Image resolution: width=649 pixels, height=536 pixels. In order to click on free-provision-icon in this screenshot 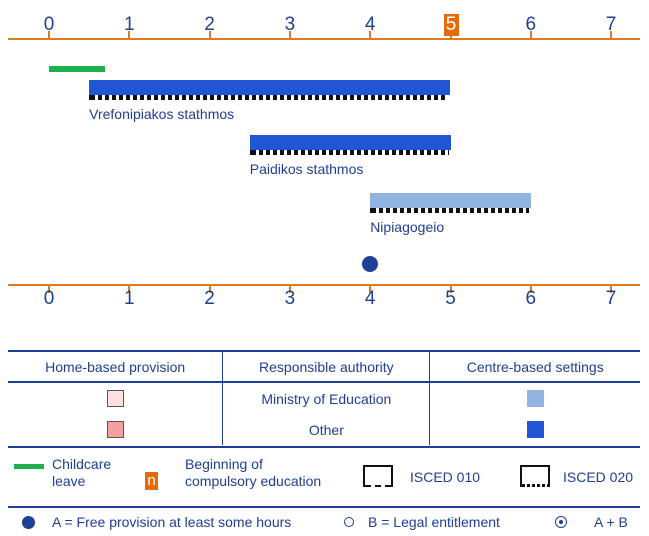, I will do `click(28, 522)`.